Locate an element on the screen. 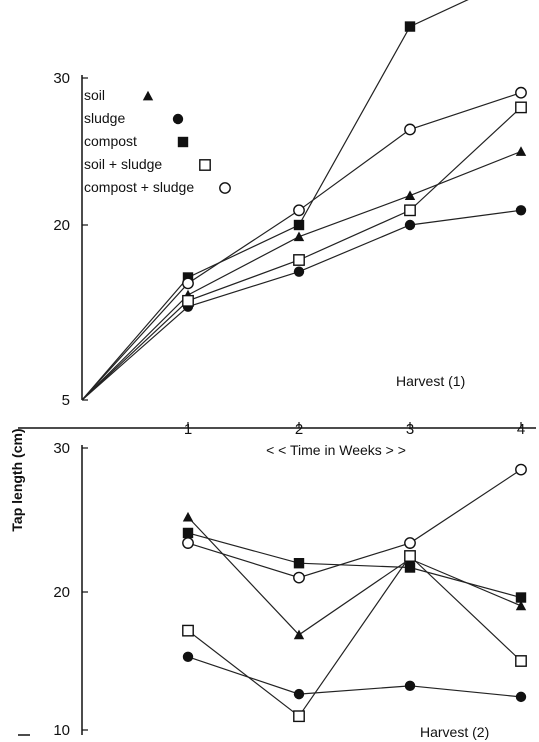 The width and height of the screenshot is (539, 742). legend-label: soil + sludge is located at coordinates (123, 164).